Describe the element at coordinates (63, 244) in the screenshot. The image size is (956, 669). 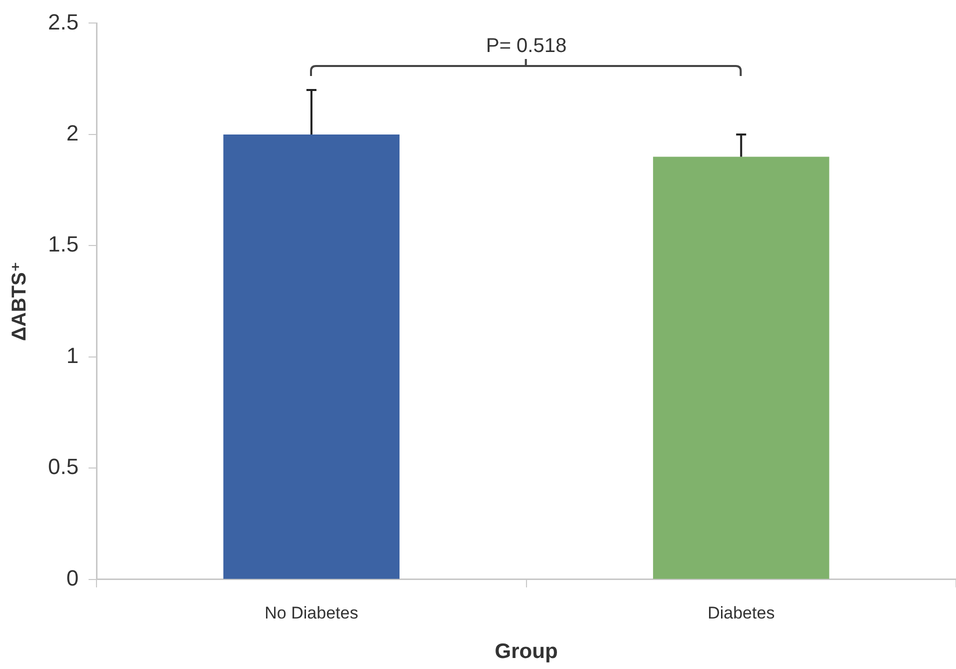
I see `y-tick-label: 1.5` at that location.